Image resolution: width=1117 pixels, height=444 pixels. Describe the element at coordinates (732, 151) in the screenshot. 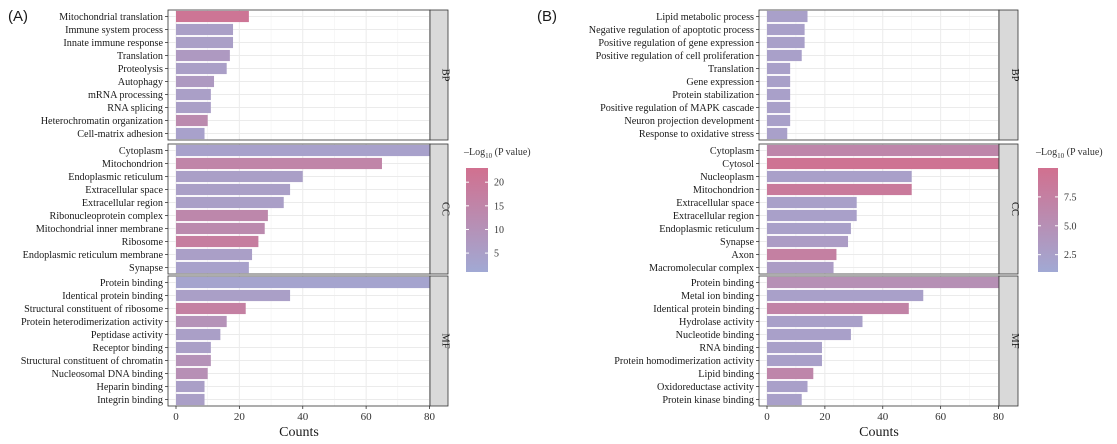

I see `category-label: Cytoplasm` at that location.